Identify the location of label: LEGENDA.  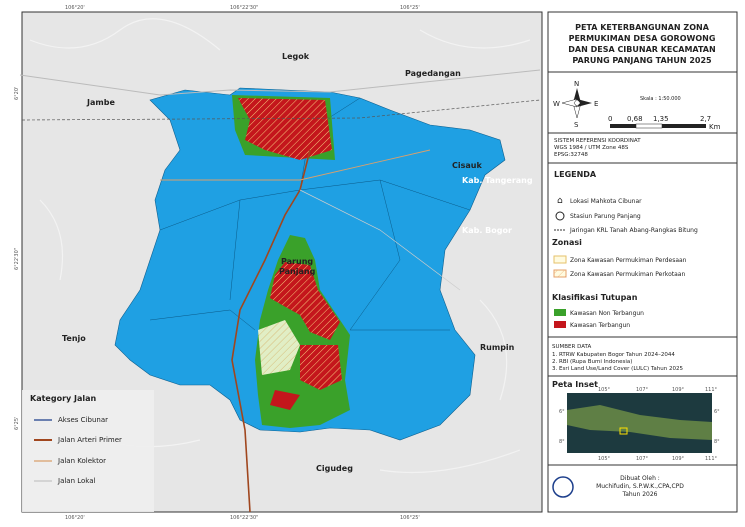
(575, 174).